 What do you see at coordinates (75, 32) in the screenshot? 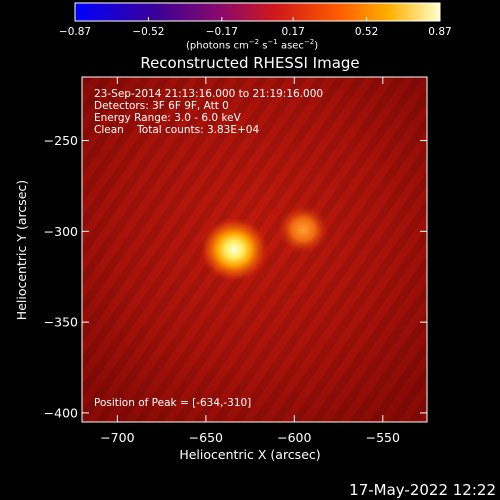
I see `colorbar-tick-label: −0.87` at bounding box center [75, 32].